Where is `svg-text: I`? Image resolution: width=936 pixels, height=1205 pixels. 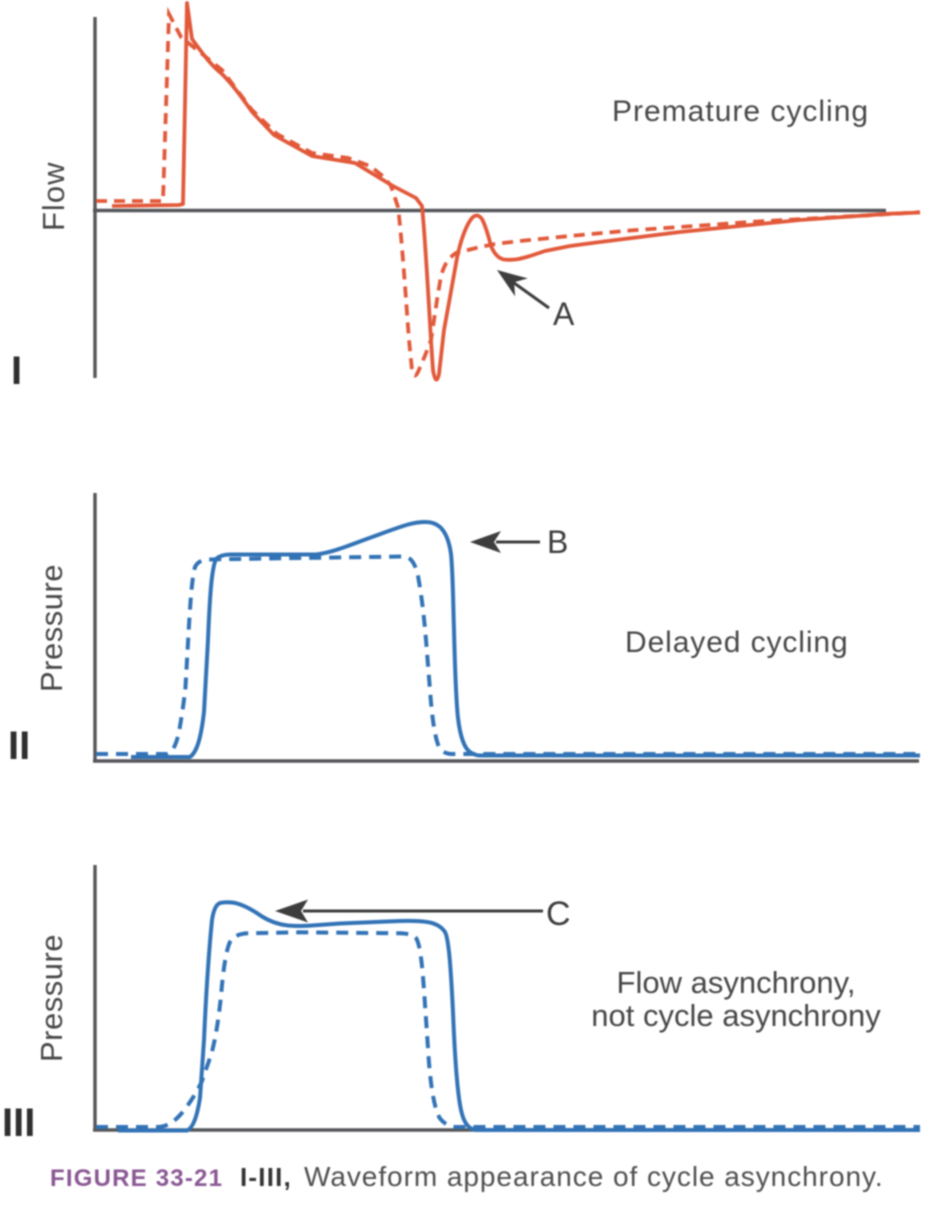 svg-text: I is located at coordinates (16, 371).